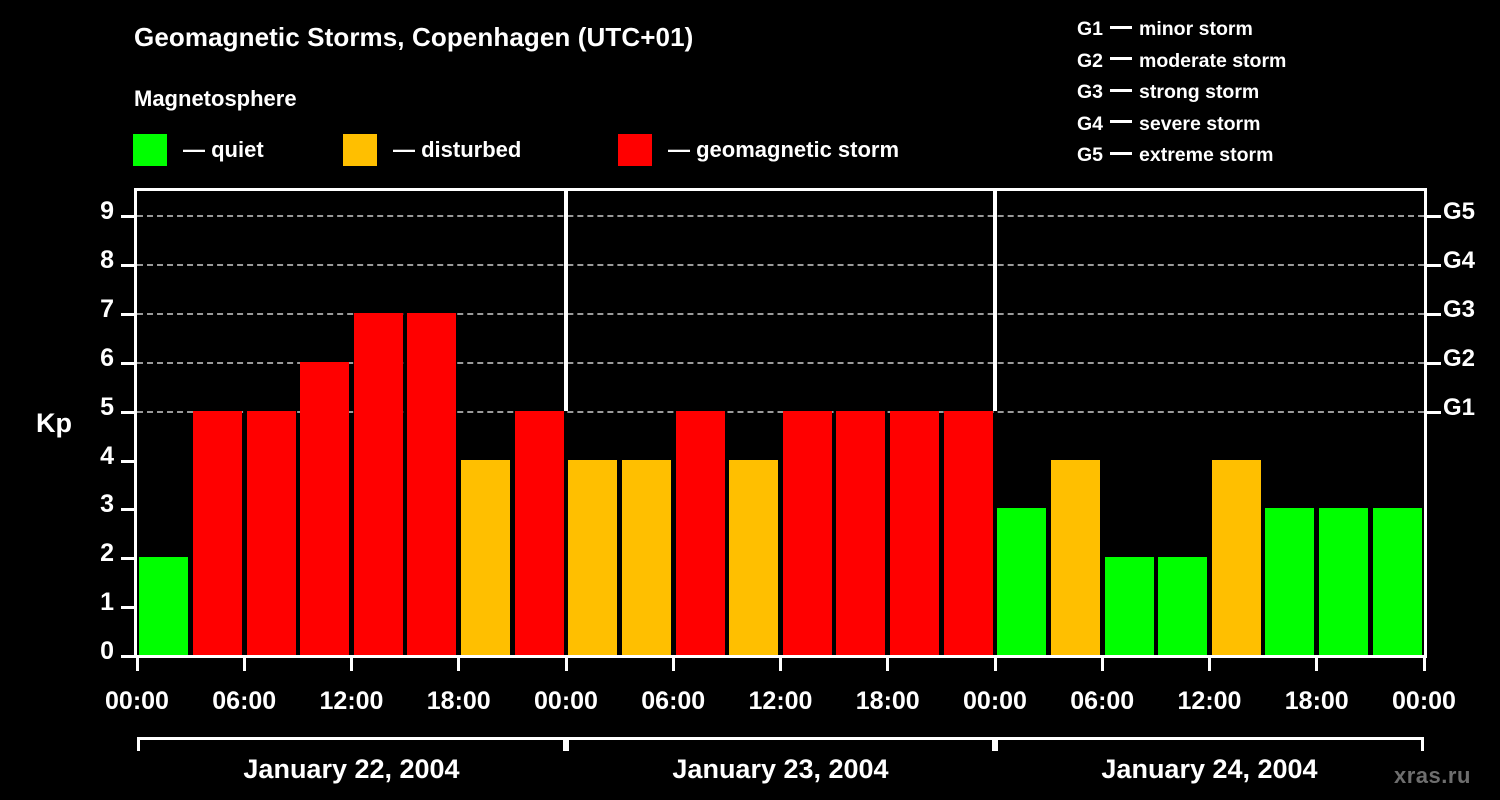 Image resolution: width=1500 pixels, height=800 pixels. Describe the element at coordinates (1206, 155) in the screenshot. I see `gscale-description: extreme storm` at that location.